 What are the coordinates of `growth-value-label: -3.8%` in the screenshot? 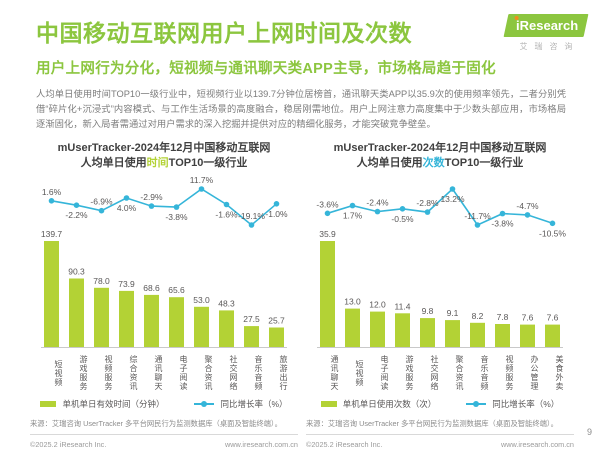 It's located at (502, 224).